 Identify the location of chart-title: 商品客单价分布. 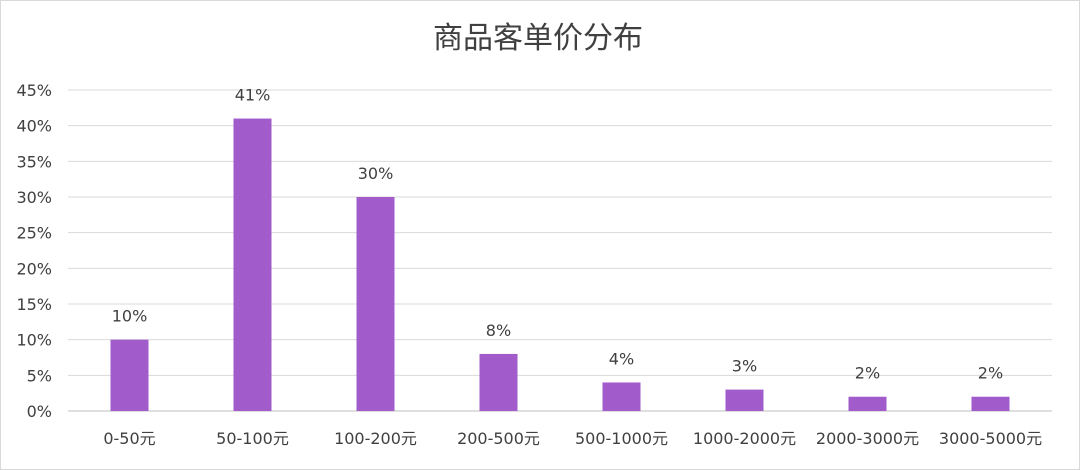
(538, 38).